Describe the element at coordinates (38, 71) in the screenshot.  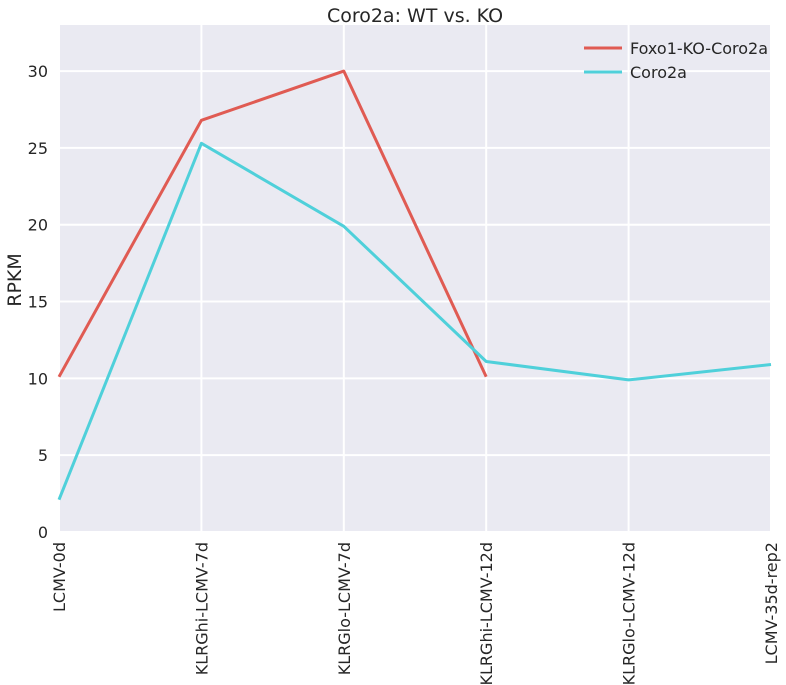
I see `y-tick-label: 30` at that location.